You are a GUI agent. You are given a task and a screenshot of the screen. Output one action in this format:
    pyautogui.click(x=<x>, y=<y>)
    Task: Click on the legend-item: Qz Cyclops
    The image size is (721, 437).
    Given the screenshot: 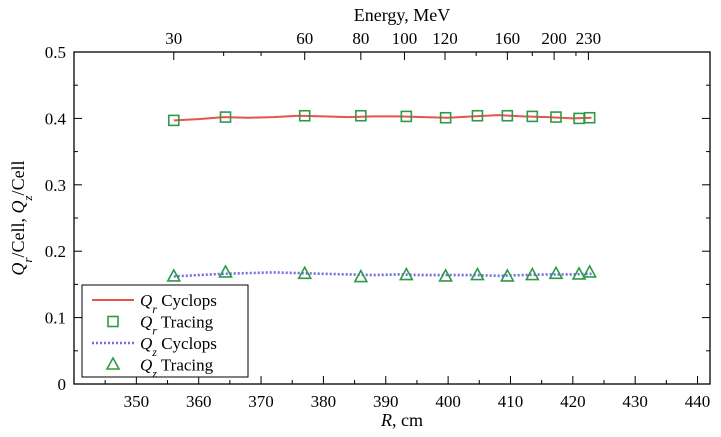 What is the action you would take?
    pyautogui.click(x=154, y=346)
    